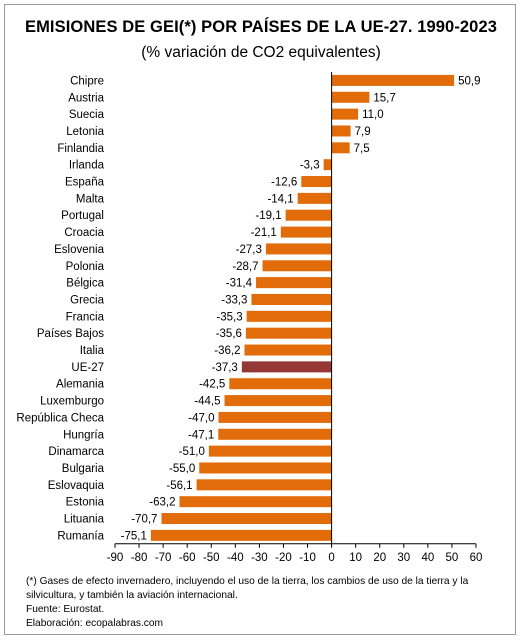  What do you see at coordinates (246, 519) in the screenshot?
I see `bar-lituania` at bounding box center [246, 519].